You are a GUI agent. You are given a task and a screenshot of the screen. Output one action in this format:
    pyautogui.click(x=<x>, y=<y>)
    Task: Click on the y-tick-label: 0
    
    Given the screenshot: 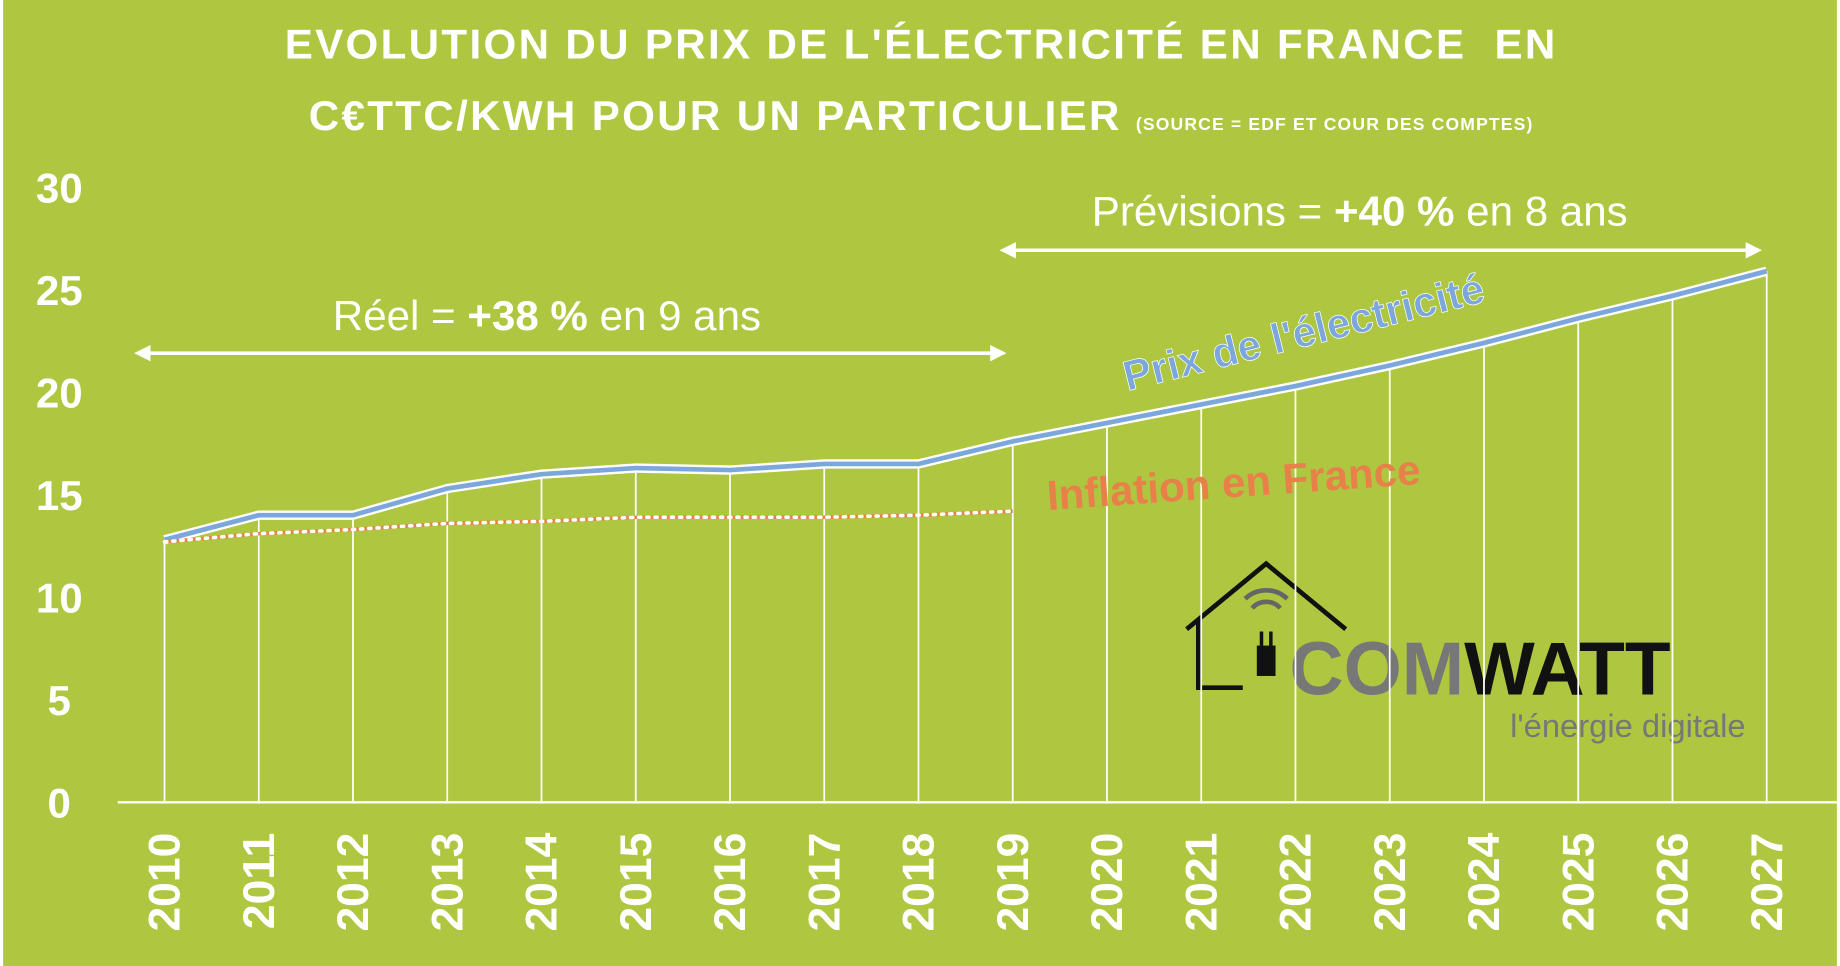 What is the action you would take?
    pyautogui.click(x=59, y=802)
    